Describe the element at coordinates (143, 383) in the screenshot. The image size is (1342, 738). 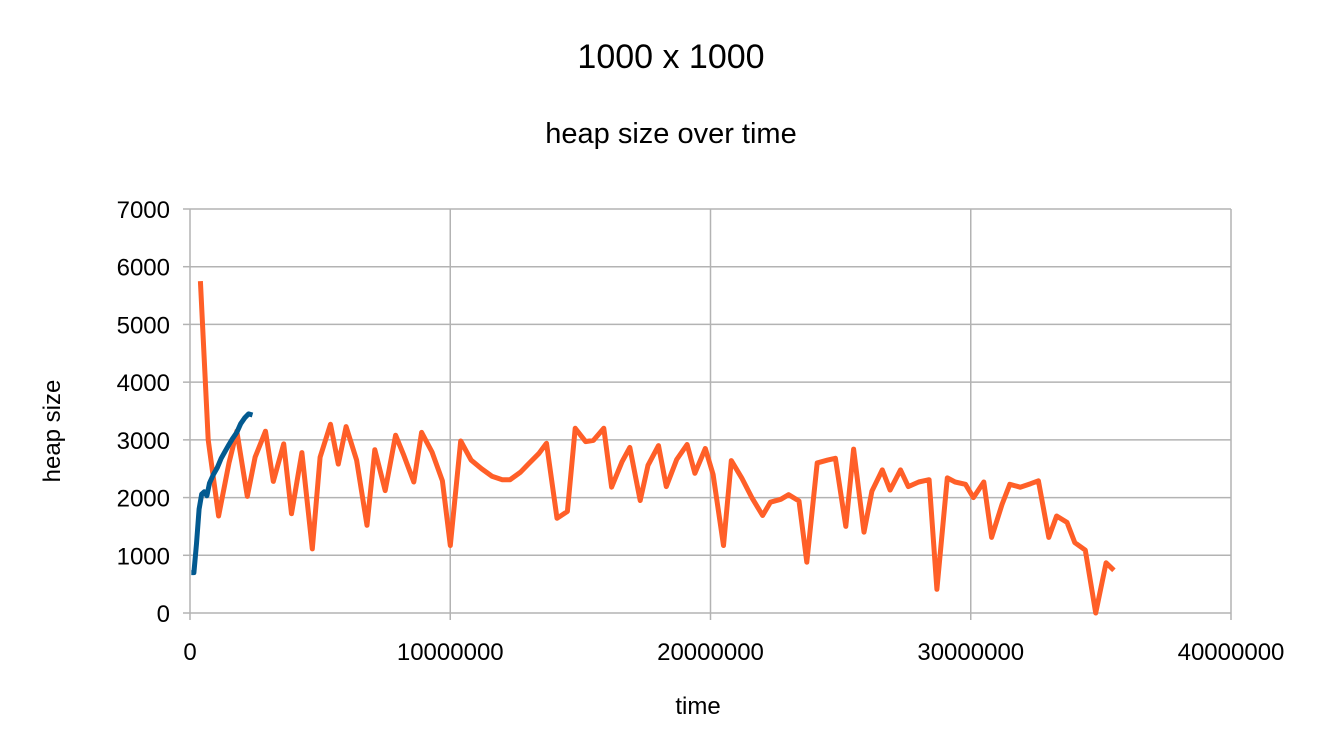
I see `y-tick-label: 4000` at that location.